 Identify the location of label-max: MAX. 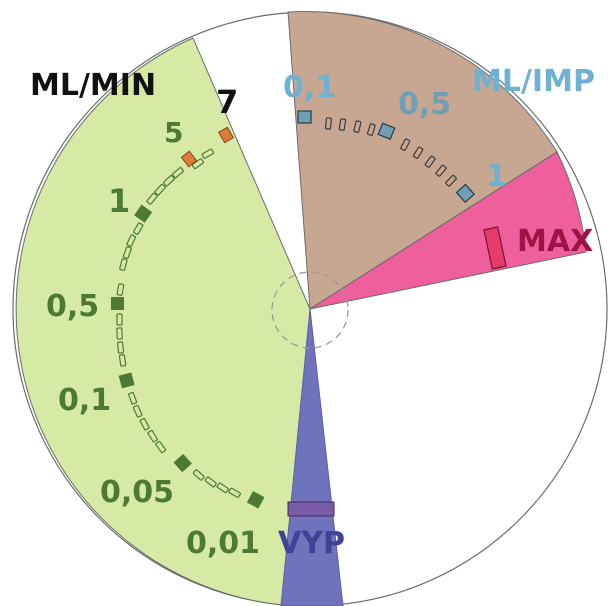
(555, 241).